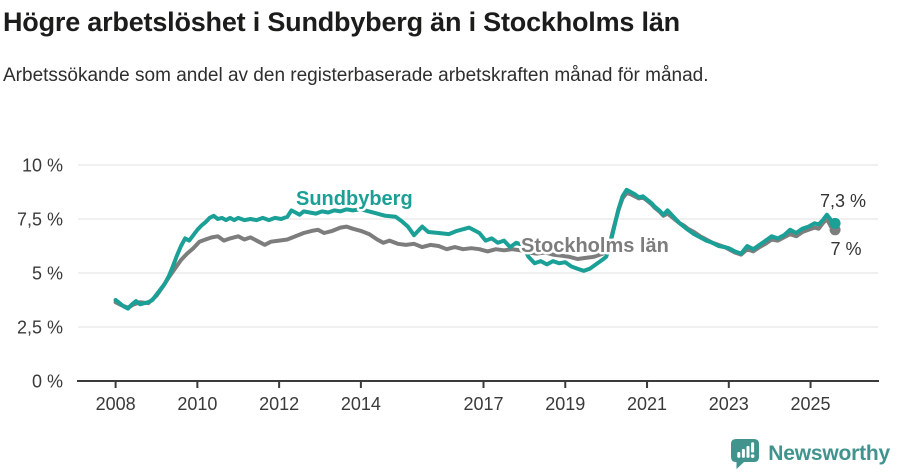 The height and width of the screenshot is (474, 900). Describe the element at coordinates (835, 223) in the screenshot. I see `series-end-dot` at that location.